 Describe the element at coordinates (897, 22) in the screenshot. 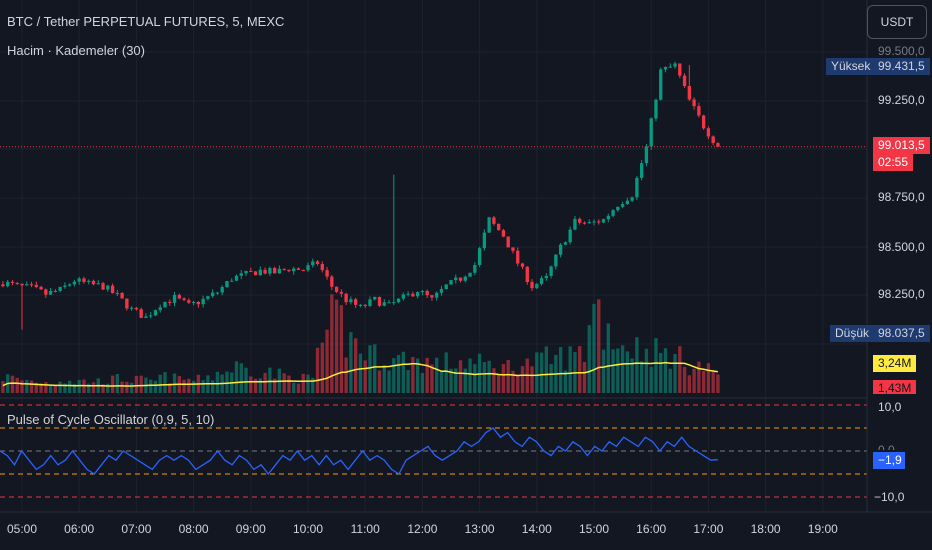

I see `currency-button: USDT` at that location.